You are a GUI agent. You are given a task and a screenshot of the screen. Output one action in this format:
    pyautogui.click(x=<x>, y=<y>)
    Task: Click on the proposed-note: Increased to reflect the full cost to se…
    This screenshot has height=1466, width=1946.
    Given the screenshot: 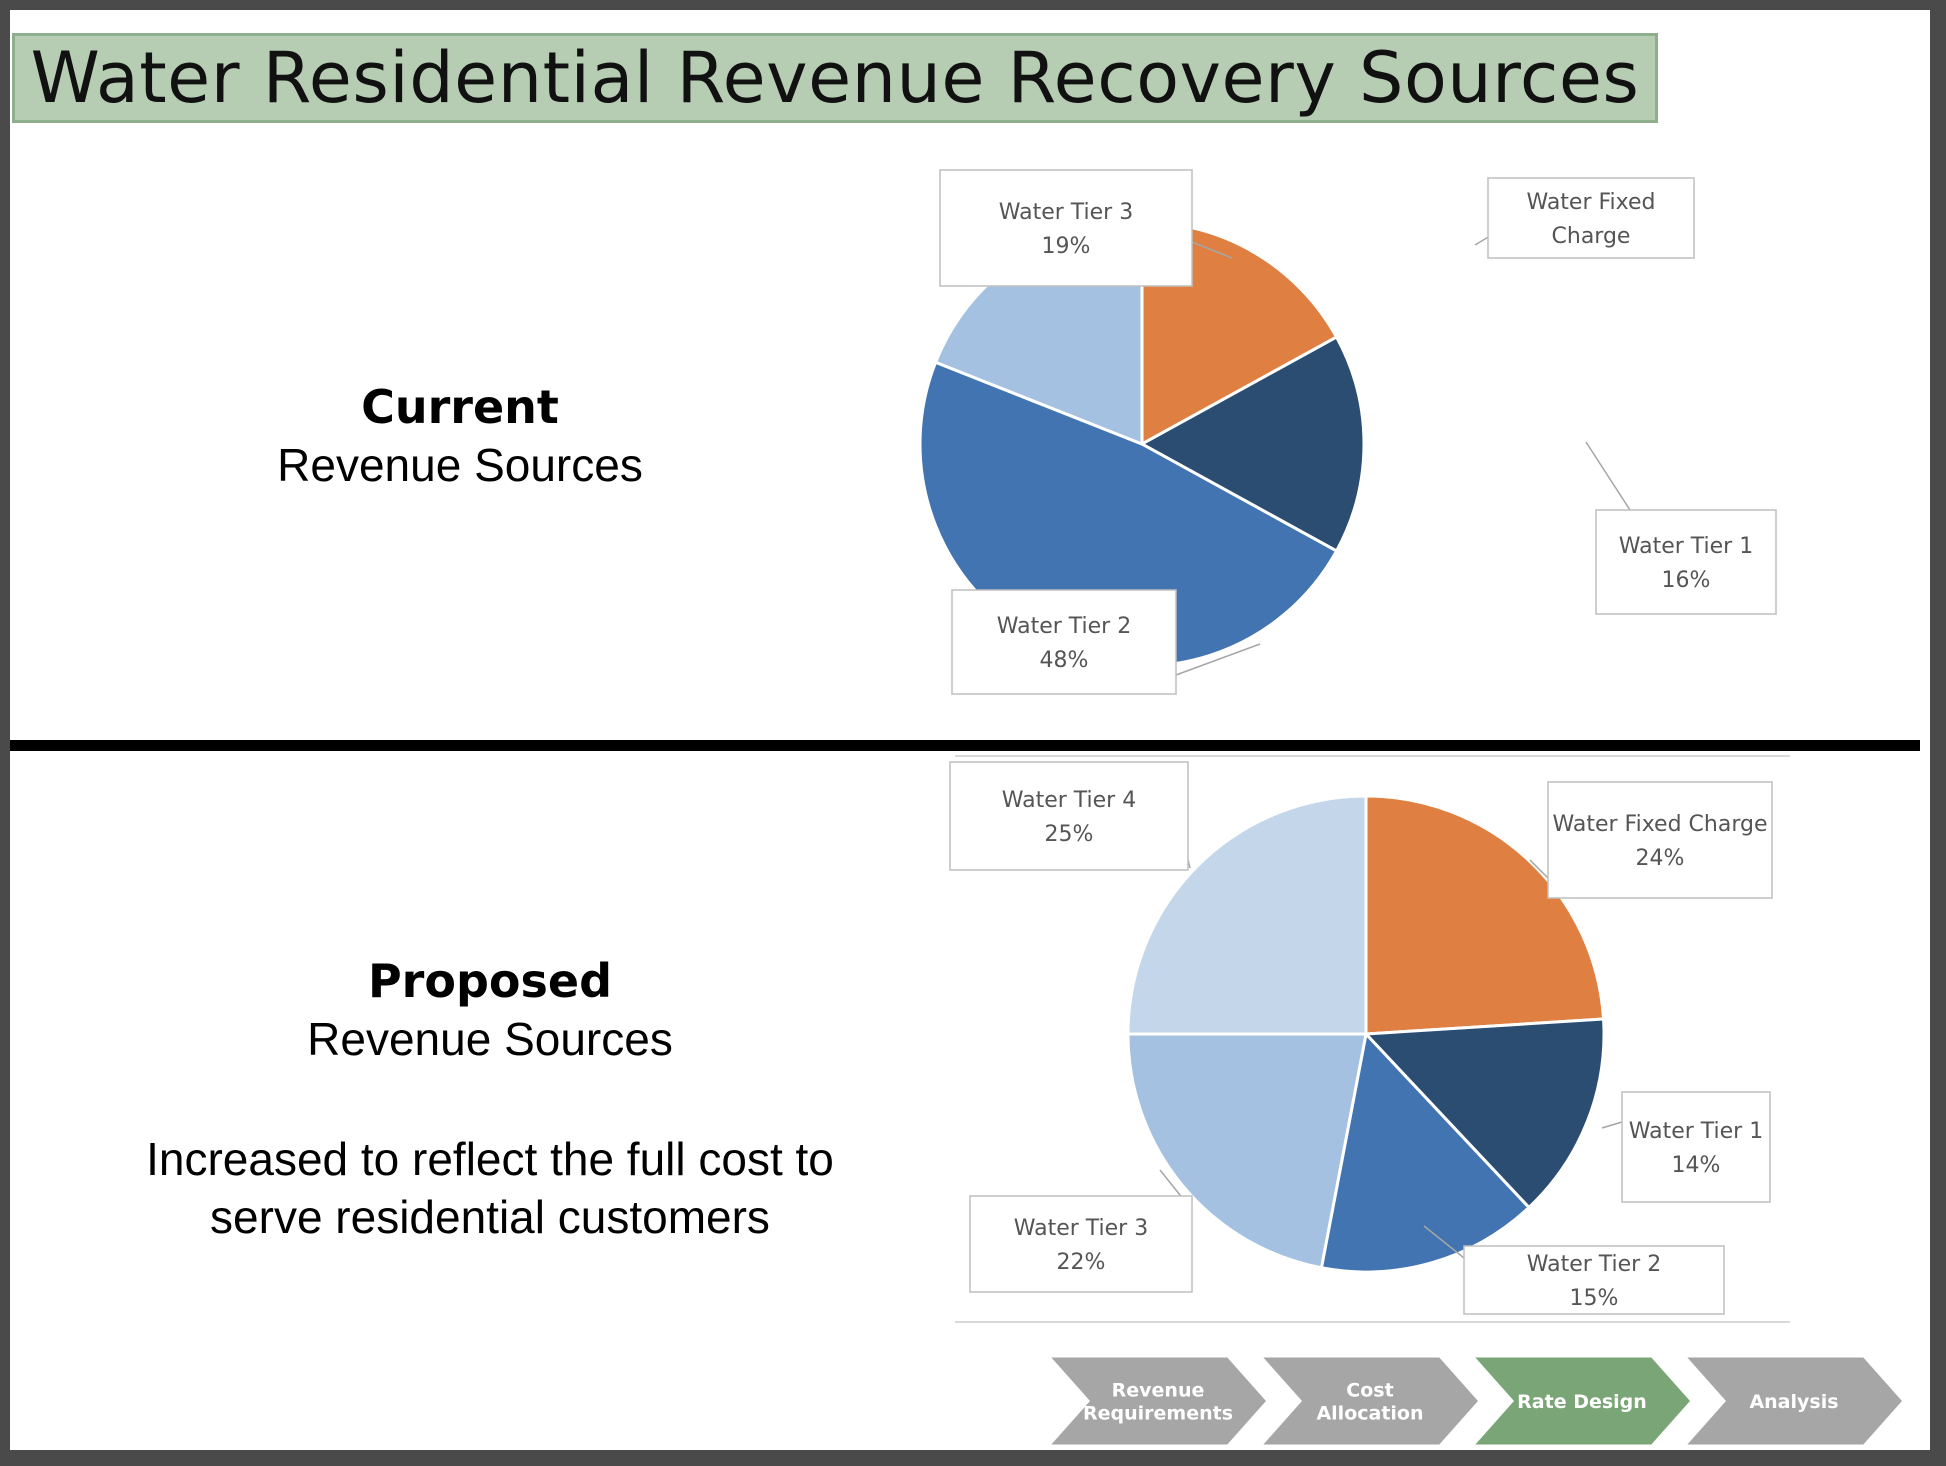 What is the action you would take?
    pyautogui.click(x=490, y=1188)
    